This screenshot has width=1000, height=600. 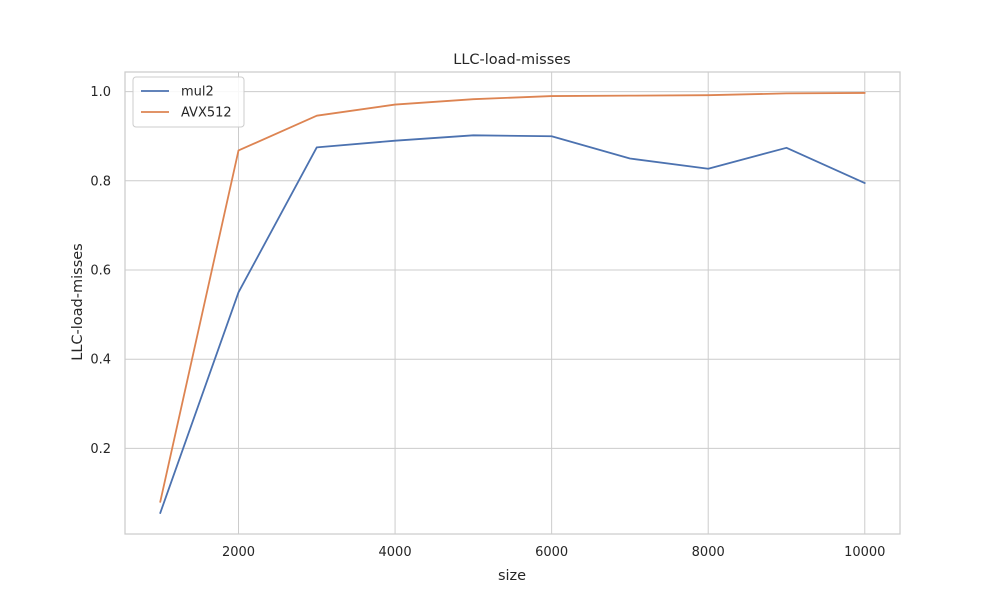 I want to click on y-axis-ticks: 0.2 0.4 0.6 0.8 1.0, so click(x=100, y=271).